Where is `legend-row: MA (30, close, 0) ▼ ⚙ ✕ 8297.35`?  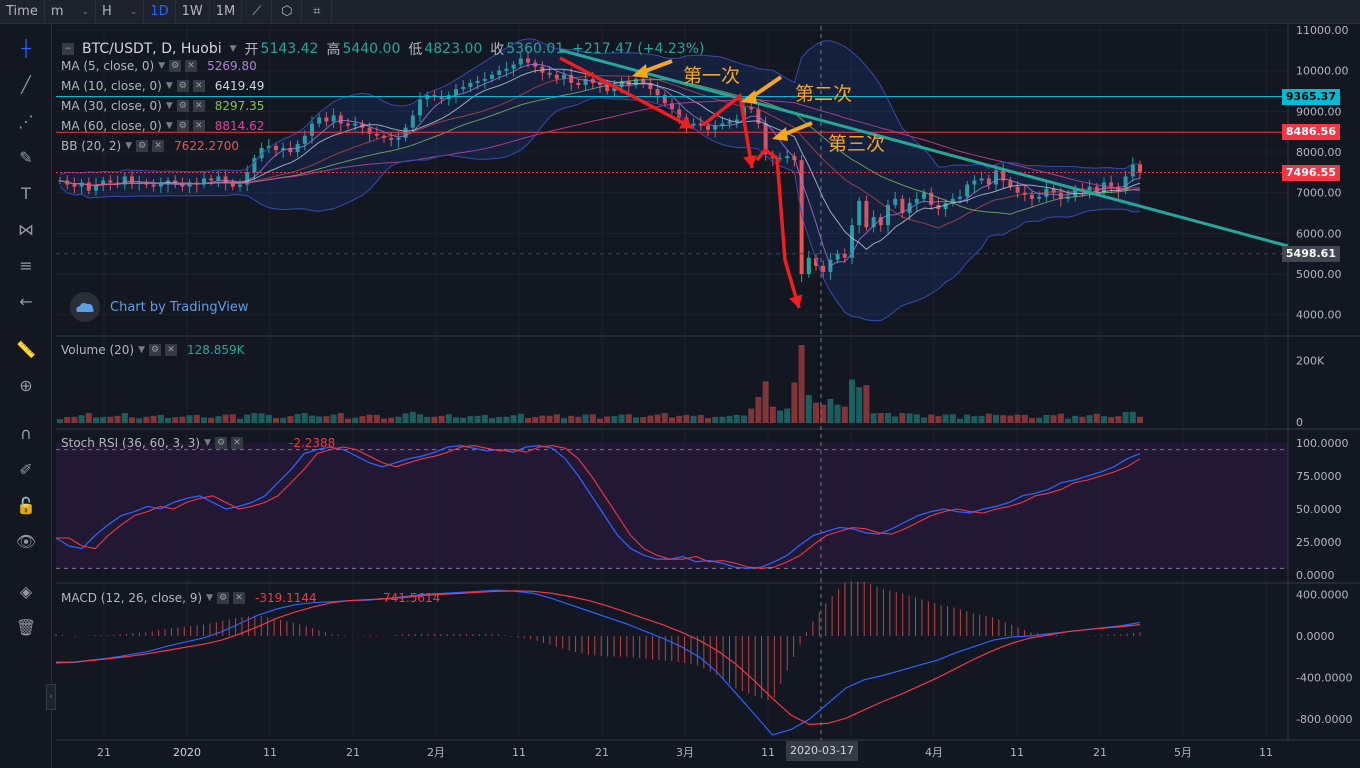
legend-row: MA (30, close, 0) ▼ ⚙ ✕ 8297.35 is located at coordinates (162, 106).